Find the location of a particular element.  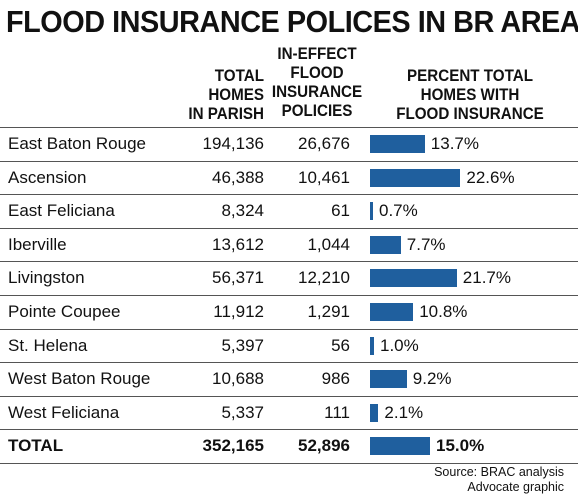

source-note: Source: BRAC analysis Advocate graphic is located at coordinates (499, 479).